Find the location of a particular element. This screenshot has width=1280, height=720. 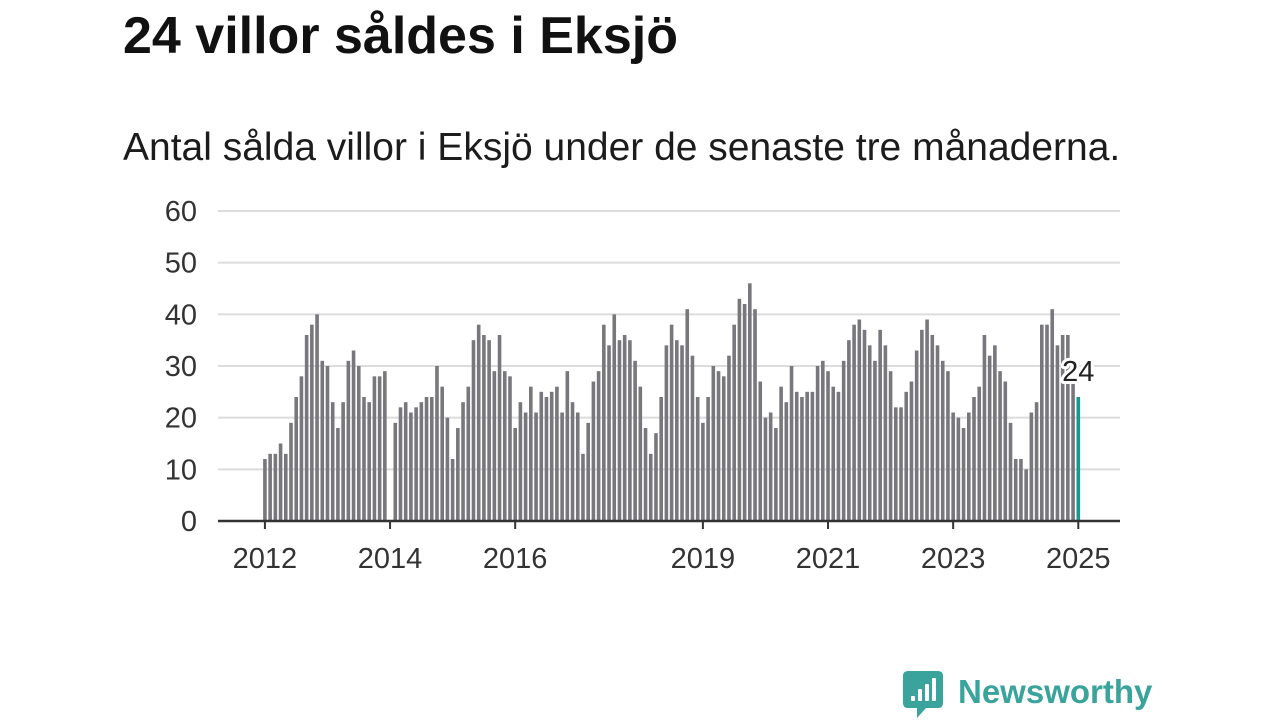

logo-text: Newsworthy is located at coordinates (1055, 691).